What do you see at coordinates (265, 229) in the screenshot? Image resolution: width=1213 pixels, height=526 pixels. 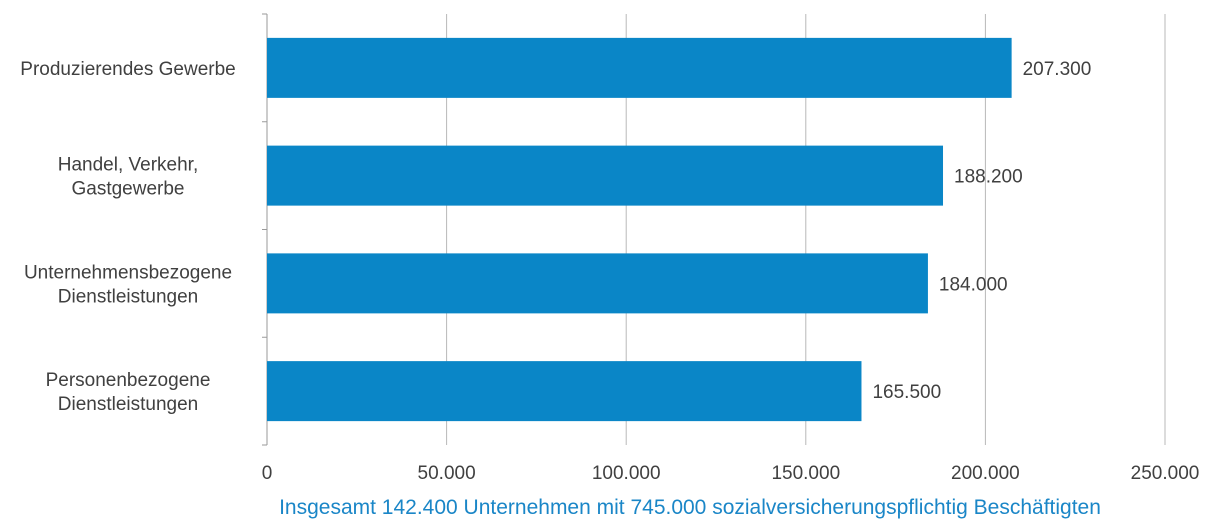 I see `y-axis` at bounding box center [265, 229].